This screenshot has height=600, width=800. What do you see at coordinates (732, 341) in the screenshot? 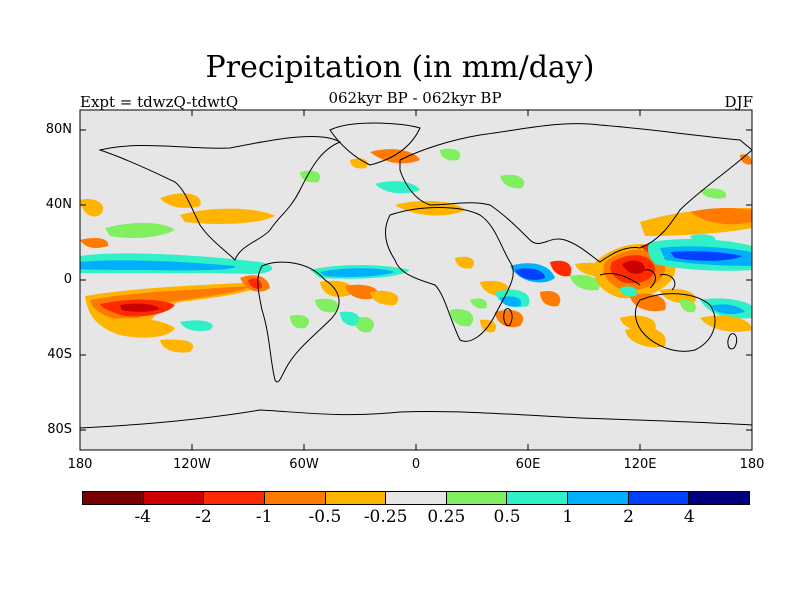
I see `new-zealand-coast` at bounding box center [732, 341].